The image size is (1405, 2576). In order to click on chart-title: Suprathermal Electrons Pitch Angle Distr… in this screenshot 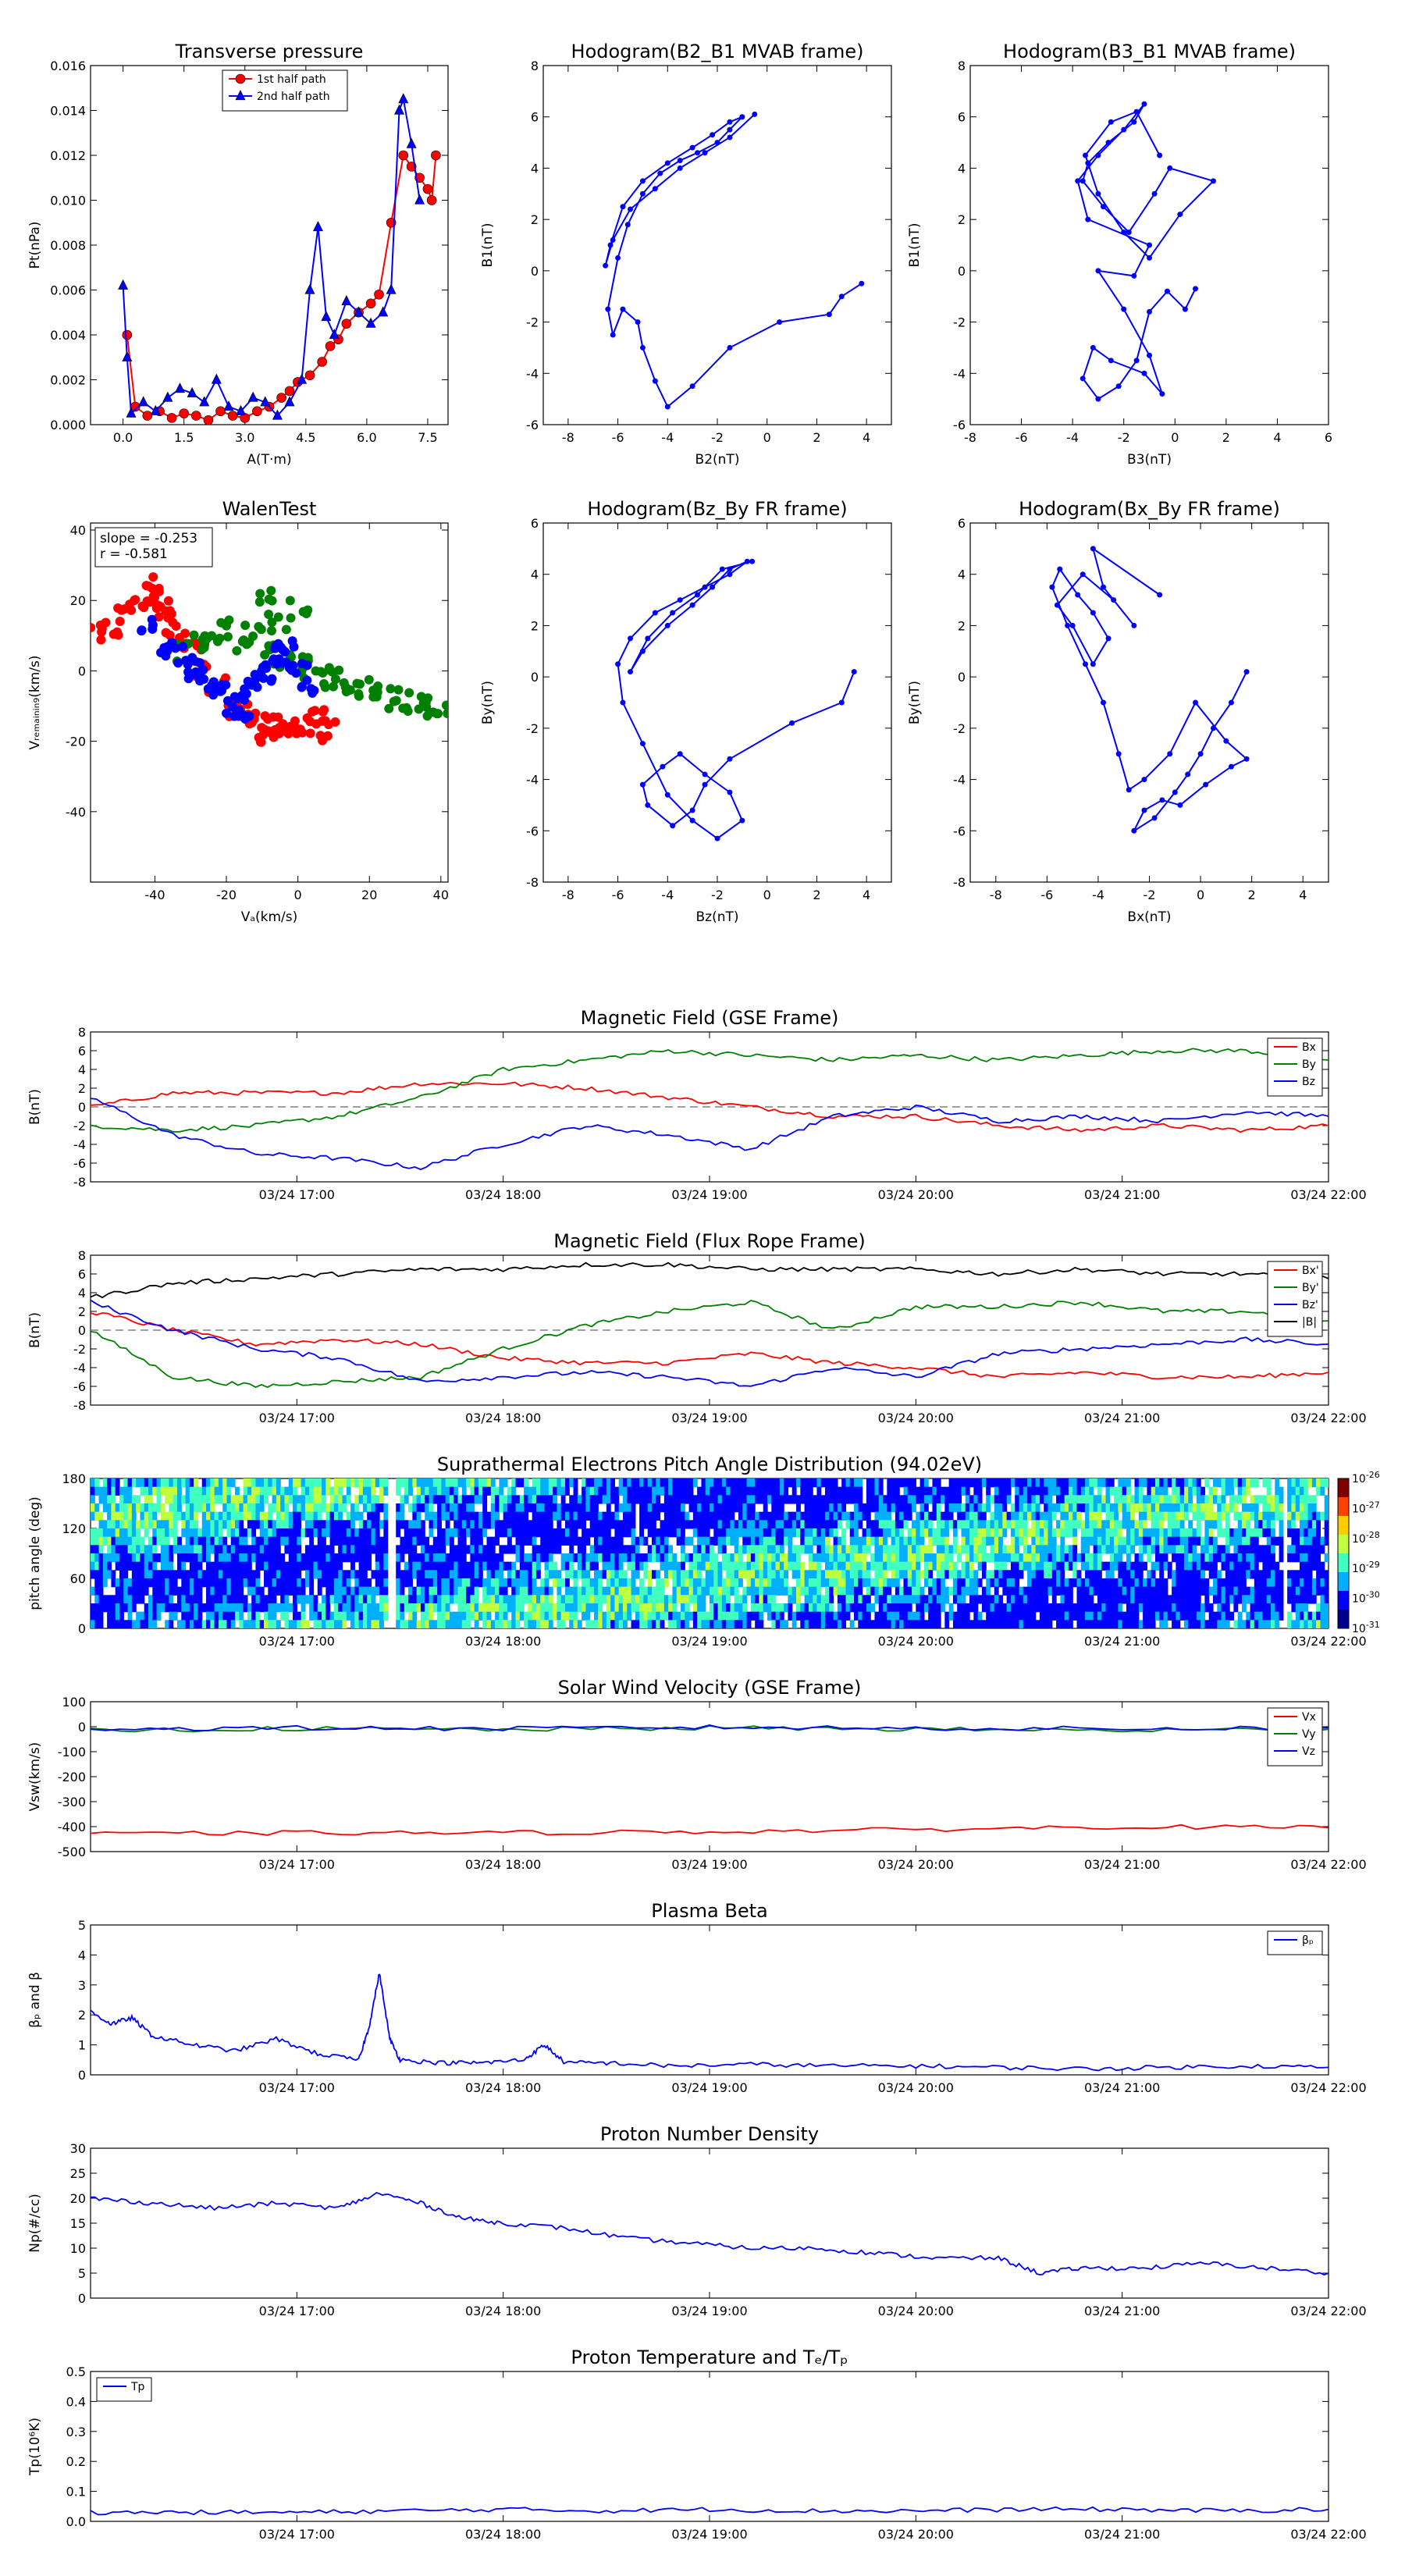, I will do `click(710, 1464)`.